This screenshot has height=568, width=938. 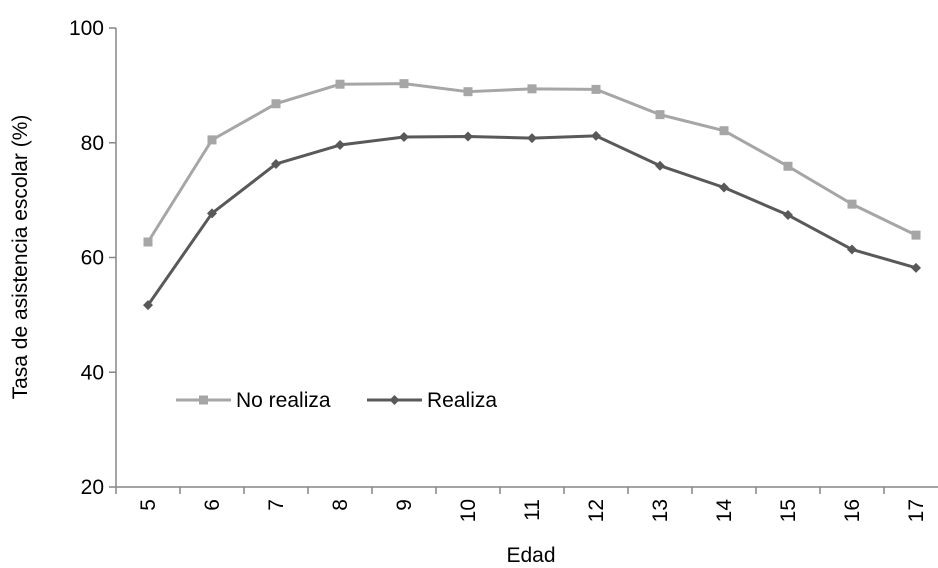 What do you see at coordinates (92, 487) in the screenshot?
I see `y-tick-label: 20` at bounding box center [92, 487].